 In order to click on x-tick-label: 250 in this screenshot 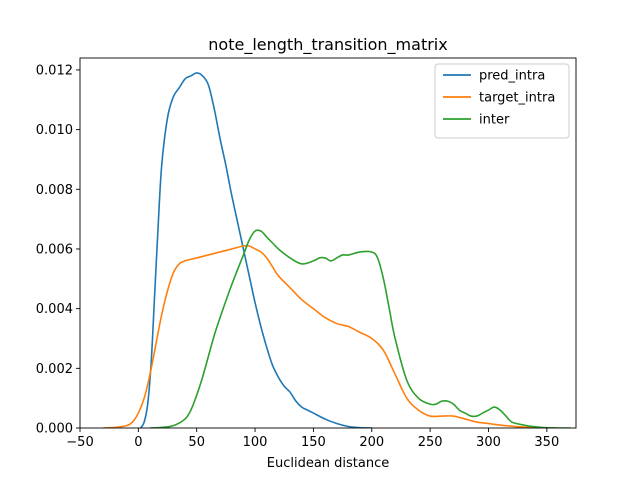, I will do `click(430, 442)`.